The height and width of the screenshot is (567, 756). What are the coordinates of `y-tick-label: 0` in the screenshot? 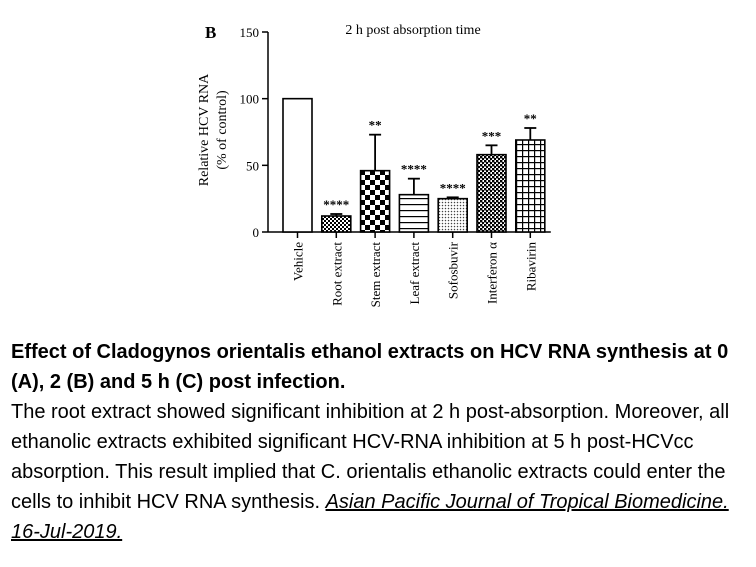 It's located at (256, 232).